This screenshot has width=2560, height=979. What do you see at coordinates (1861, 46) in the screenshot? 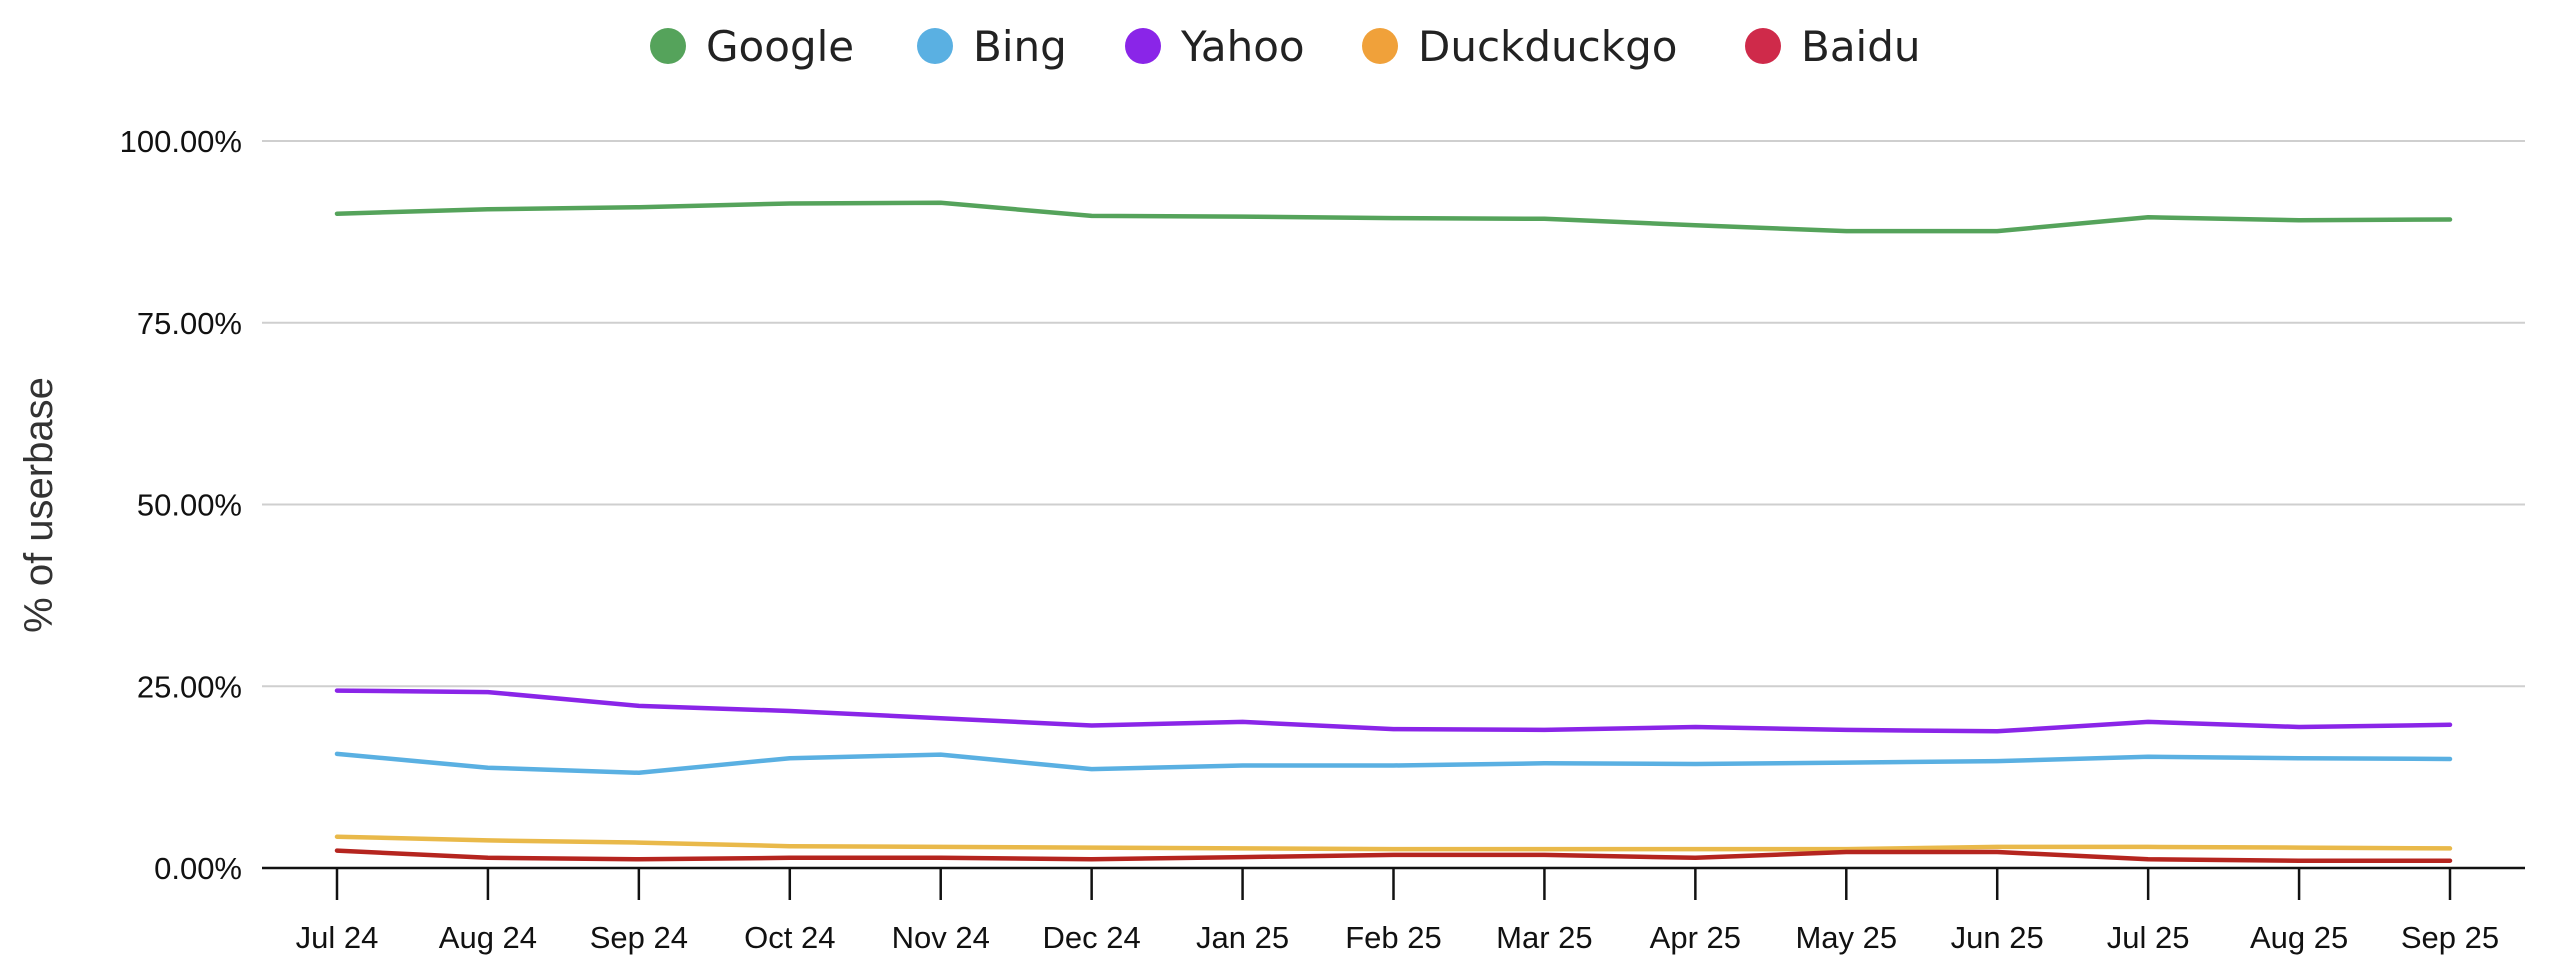
I see `legend-label: Baidu` at bounding box center [1861, 46].